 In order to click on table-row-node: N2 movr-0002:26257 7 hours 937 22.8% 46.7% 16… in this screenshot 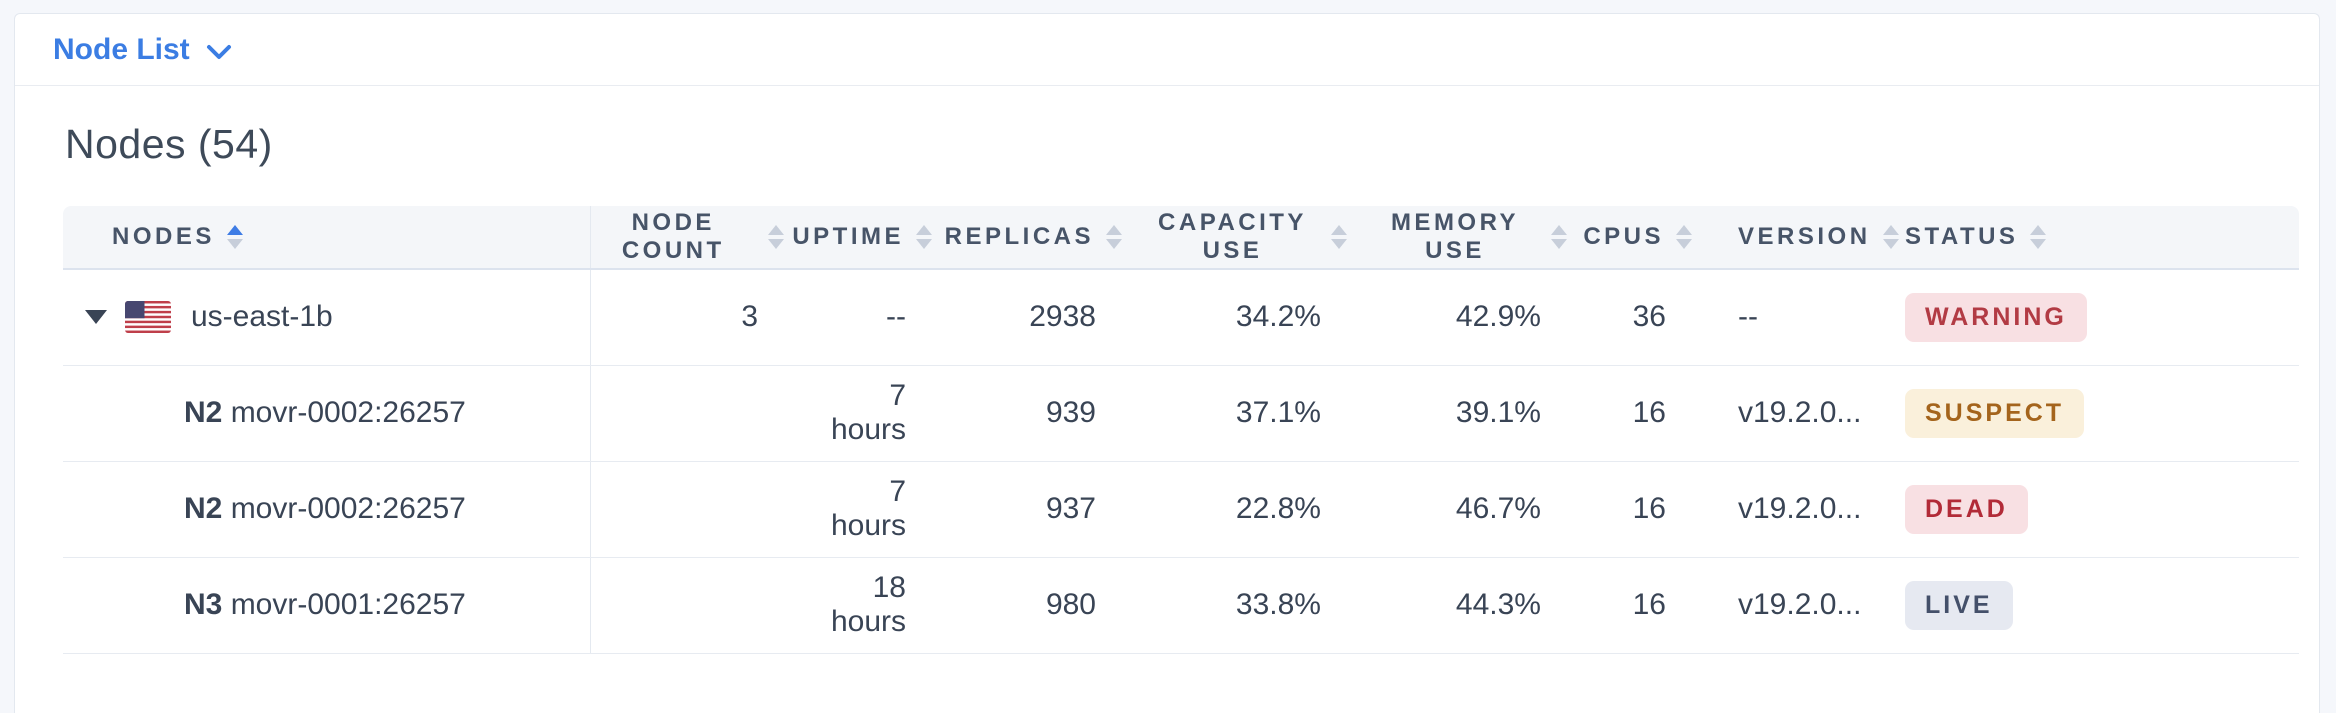, I will do `click(1181, 509)`.